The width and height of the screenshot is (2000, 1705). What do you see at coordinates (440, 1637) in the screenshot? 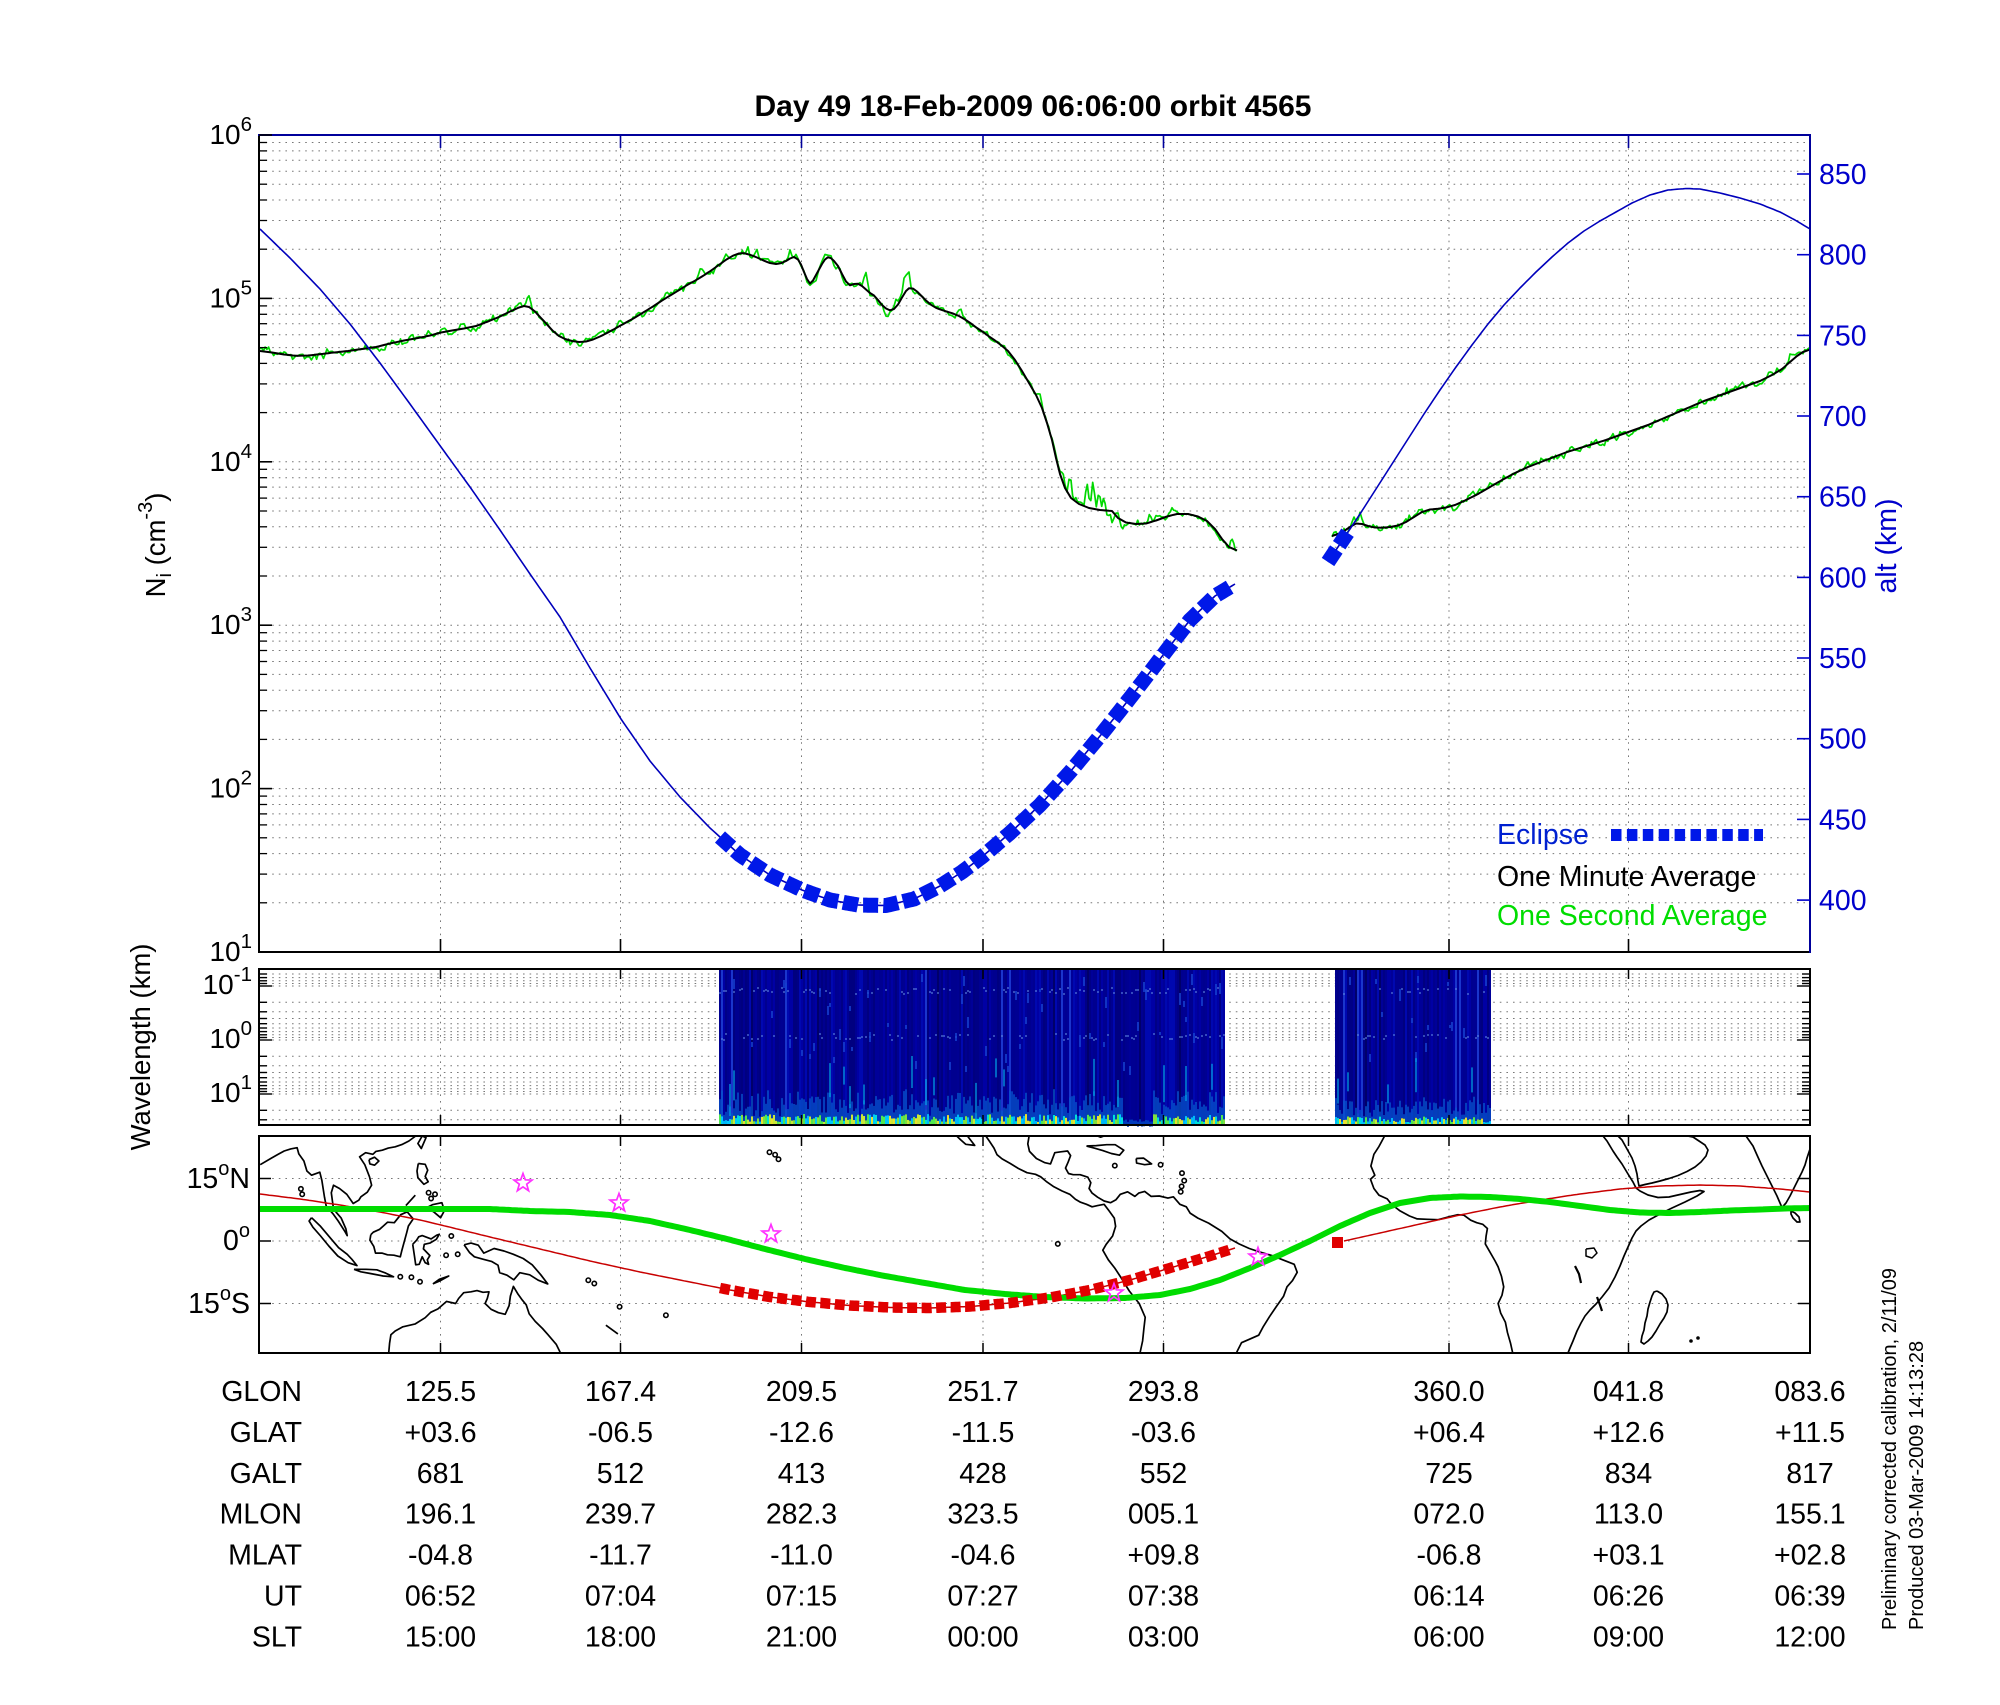
I see `svg-text: 15:00` at bounding box center [440, 1637].